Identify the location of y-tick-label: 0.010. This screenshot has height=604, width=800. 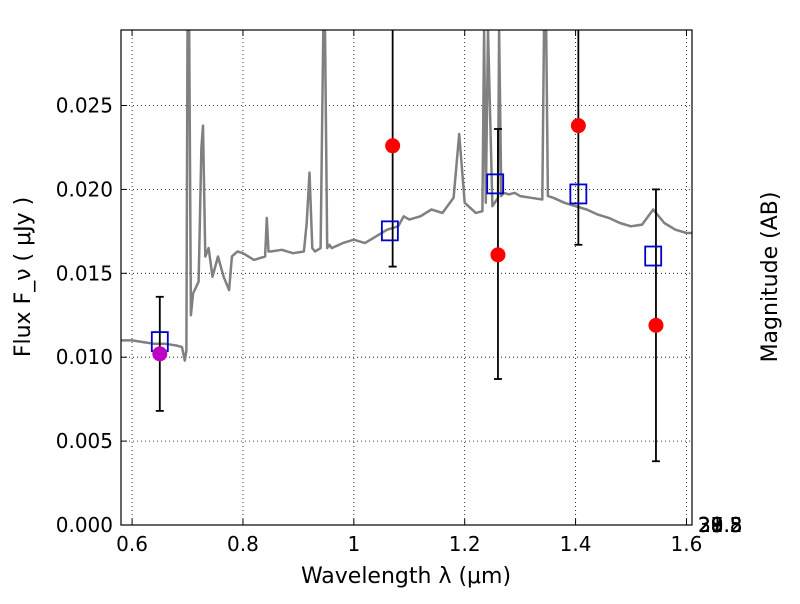
(84, 357).